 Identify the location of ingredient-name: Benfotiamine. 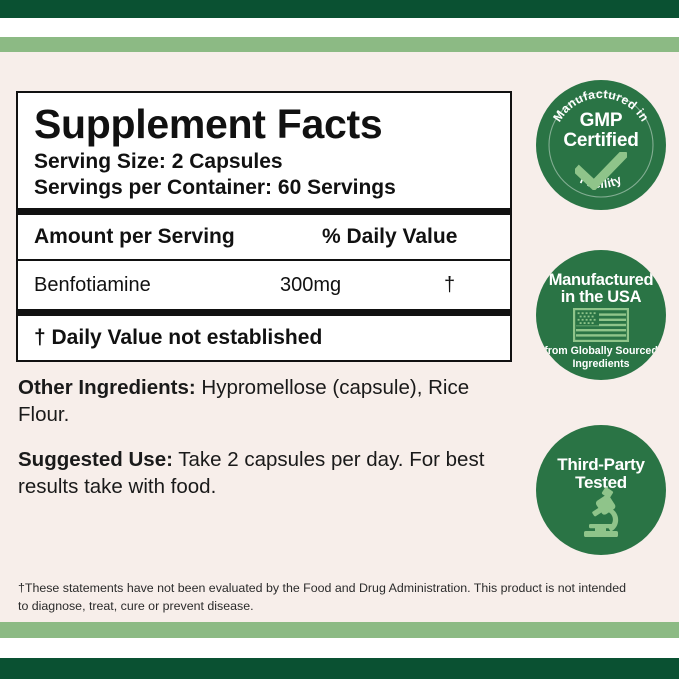
(92, 284).